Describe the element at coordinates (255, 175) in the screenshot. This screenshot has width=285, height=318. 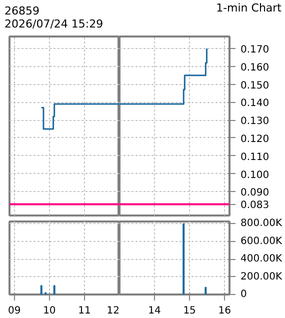
I see `y-tick-label: 0.100` at that location.